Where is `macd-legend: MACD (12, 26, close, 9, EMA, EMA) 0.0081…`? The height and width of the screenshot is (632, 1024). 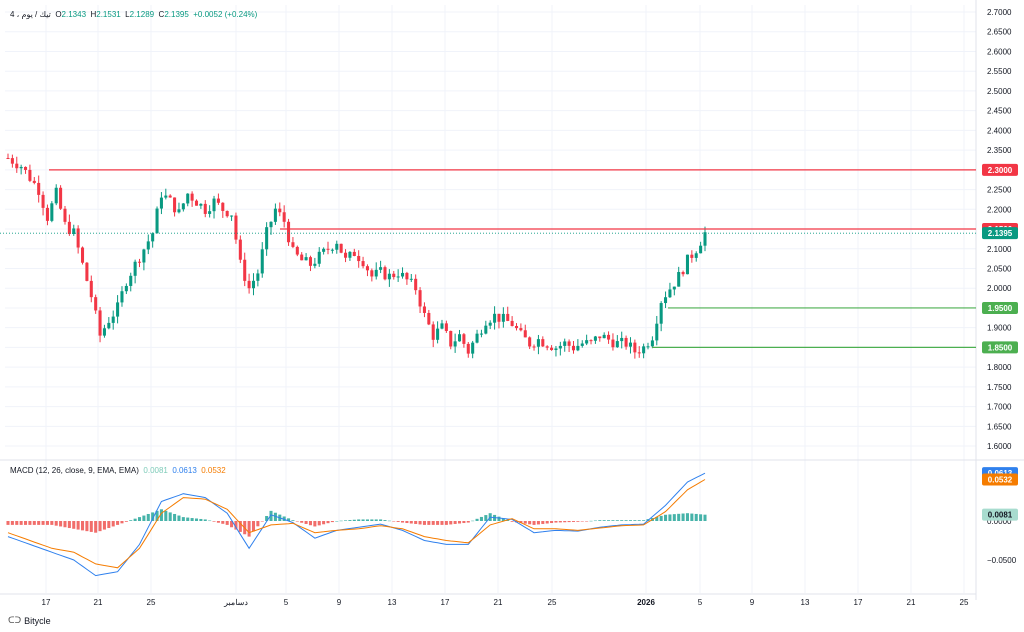
macd-legend: MACD (12, 26, close, 9, EMA, EMA) 0.0081… is located at coordinates (118, 470).